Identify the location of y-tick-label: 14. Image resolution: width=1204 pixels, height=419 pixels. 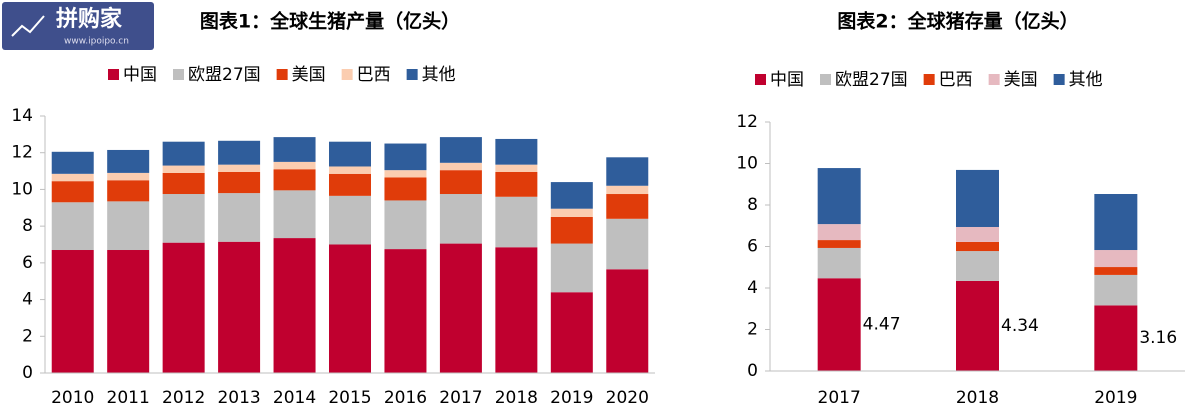
(22, 116).